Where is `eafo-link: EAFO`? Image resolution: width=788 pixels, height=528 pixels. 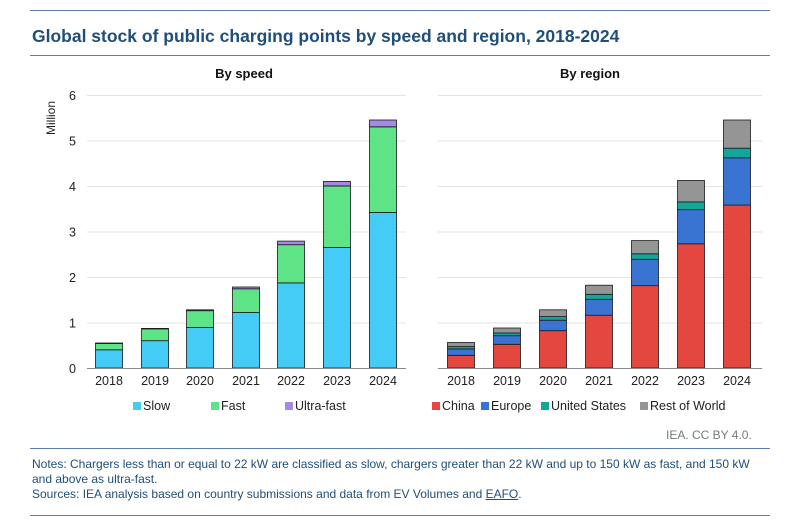 eafo-link: EAFO is located at coordinates (502, 494).